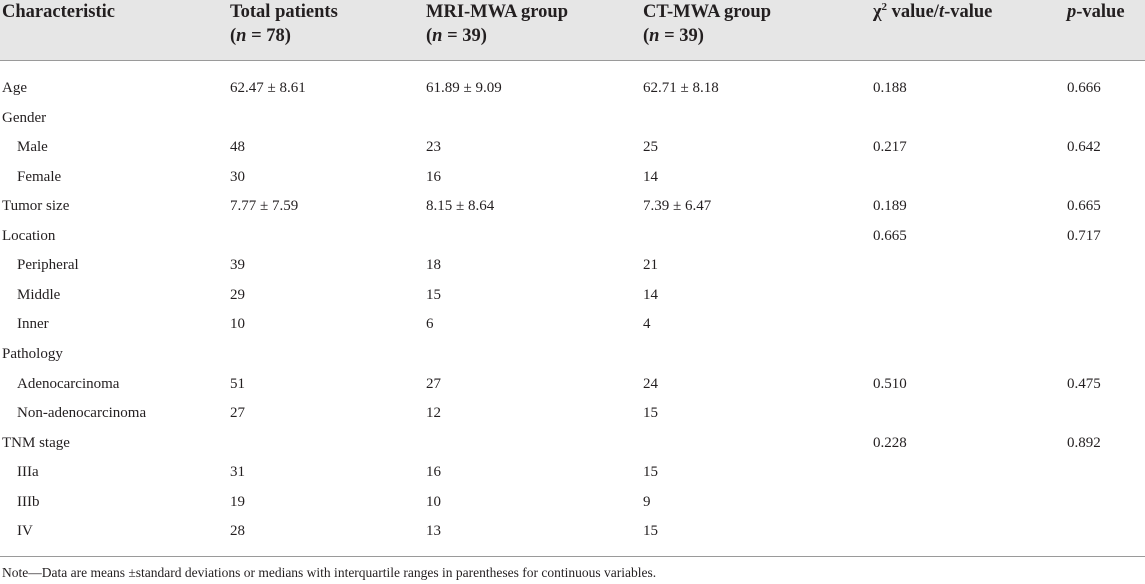  Describe the element at coordinates (572, 536) in the screenshot. I see `table-row: IV 28 13 15` at that location.